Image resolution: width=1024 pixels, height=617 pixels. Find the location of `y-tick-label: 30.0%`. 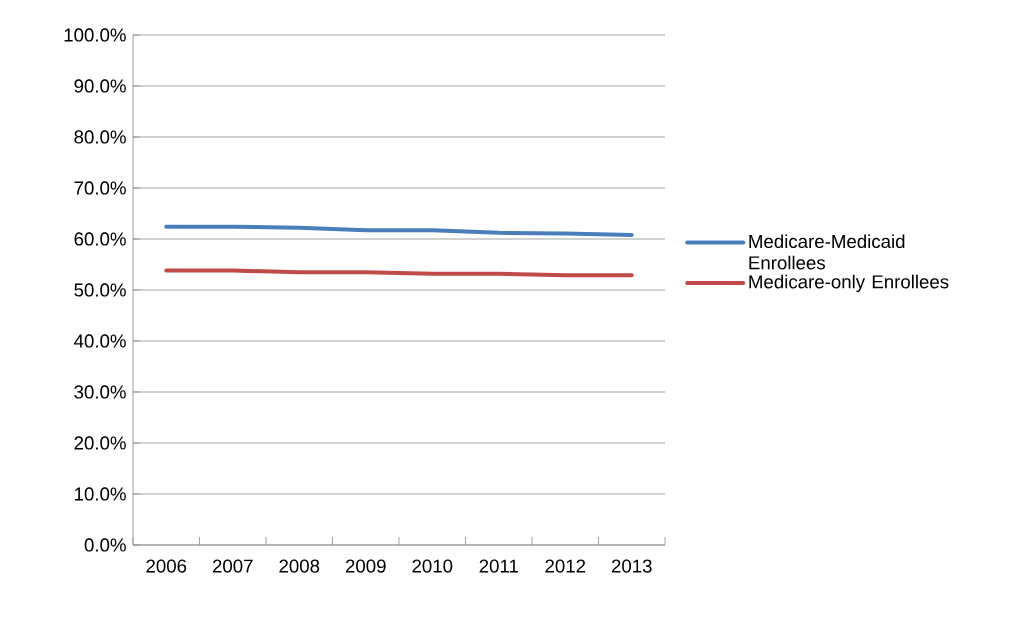

y-tick-label: 30.0% is located at coordinates (100, 392).